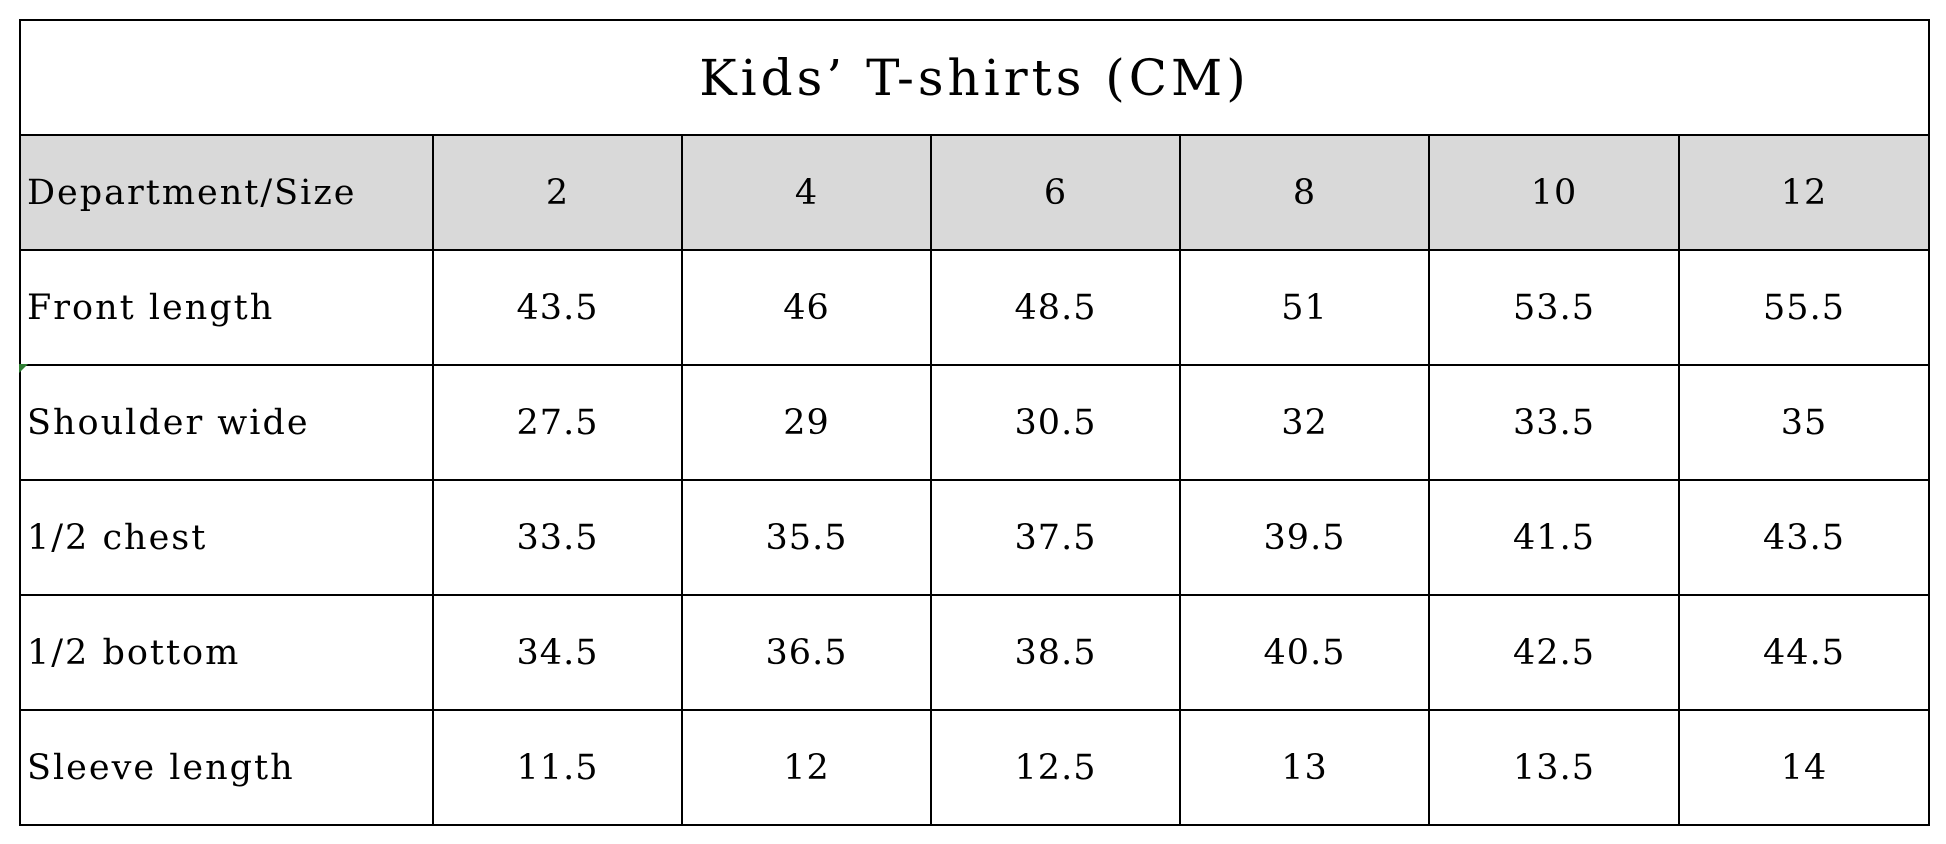  I want to click on table-row: 1/2 bottom 34.5 36.5 38.5 40.5 42.5 44.5, so click(975, 652).